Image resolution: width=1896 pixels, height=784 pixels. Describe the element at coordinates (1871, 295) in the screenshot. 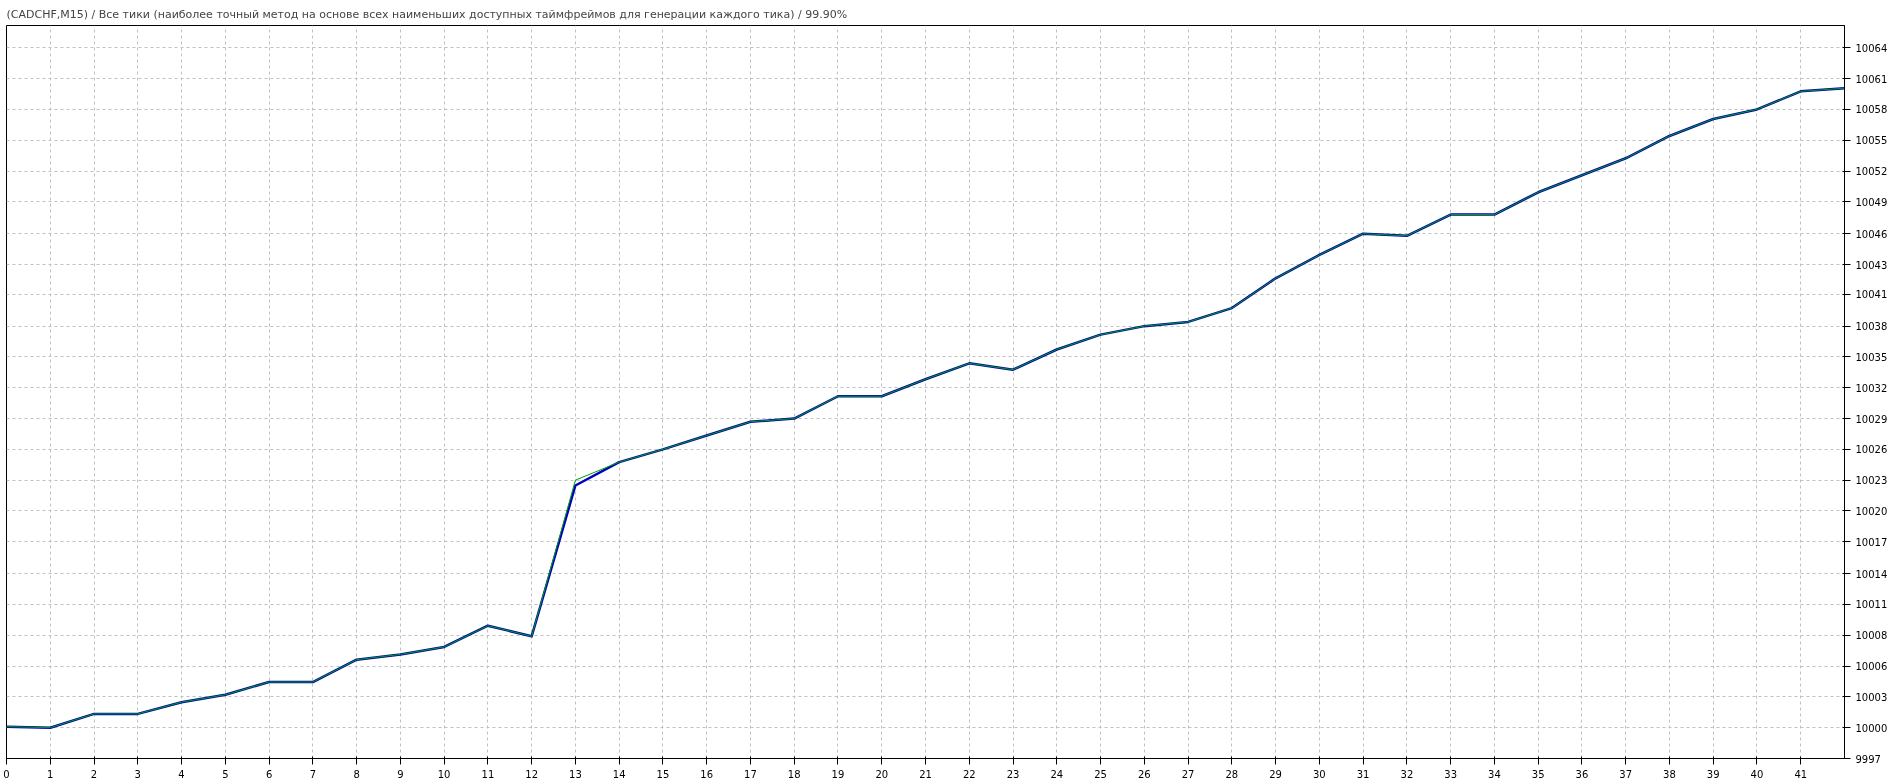

I see `y-tick-label: 10041` at that location.